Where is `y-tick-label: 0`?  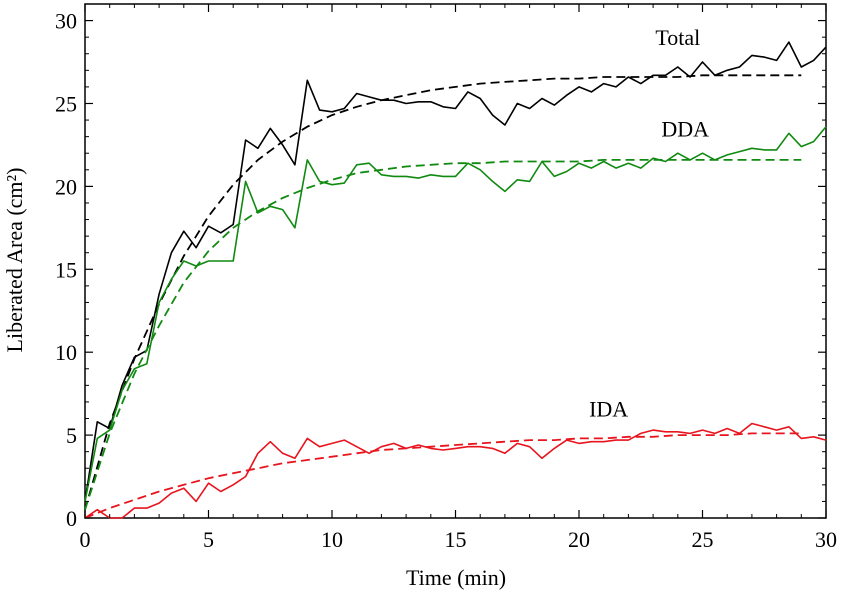 y-tick-label: 0 is located at coordinates (71, 518).